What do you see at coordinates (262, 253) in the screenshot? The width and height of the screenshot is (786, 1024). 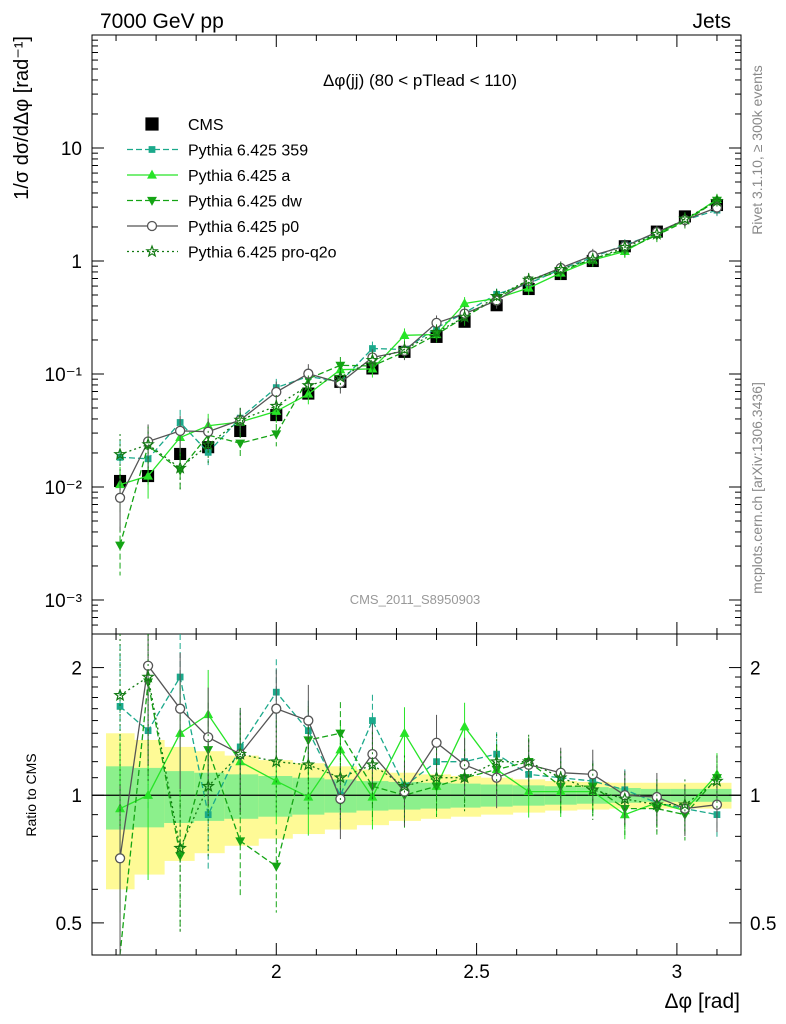 I see `legend-label: Pythia 6.425 pro-q2o` at bounding box center [262, 253].